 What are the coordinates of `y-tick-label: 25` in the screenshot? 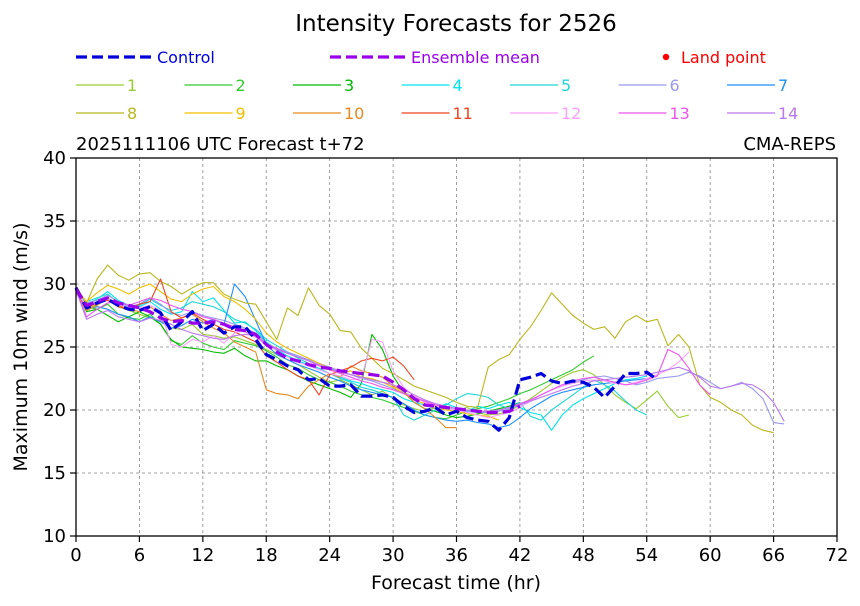 It's located at (54, 347).